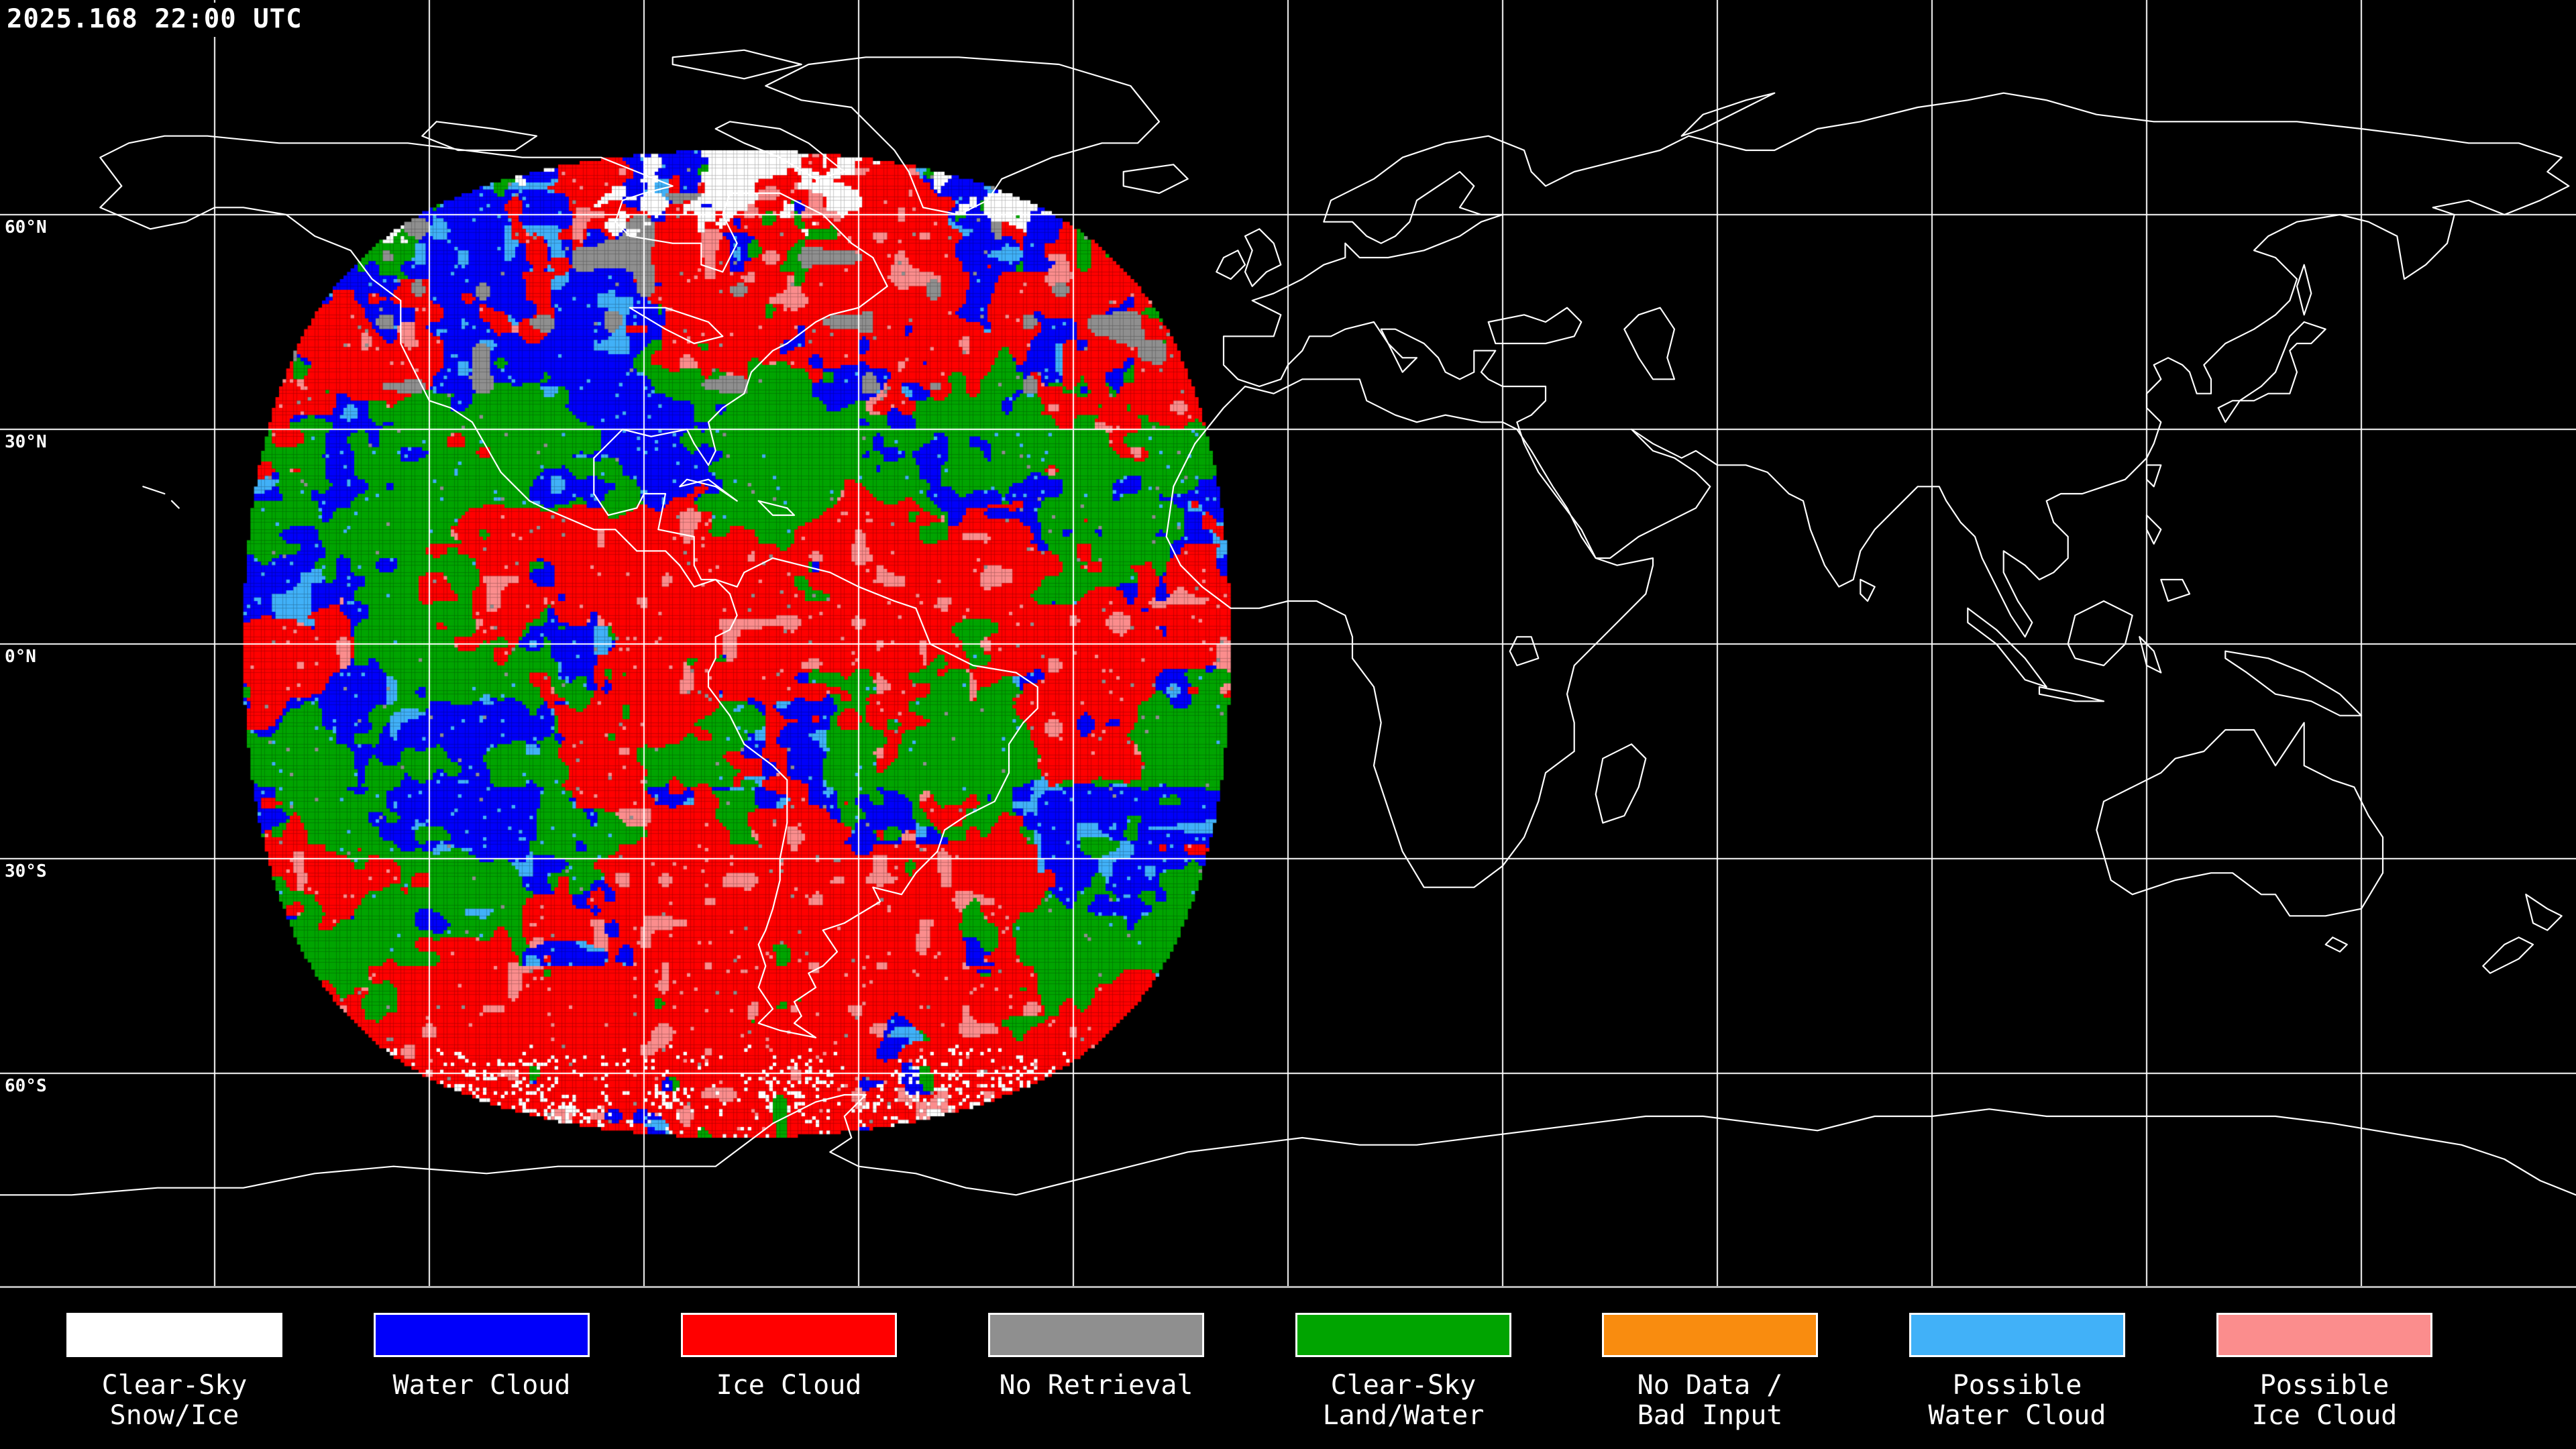 The image size is (2576, 1449). I want to click on legend-swatch-no-data-bad-input, so click(1710, 1335).